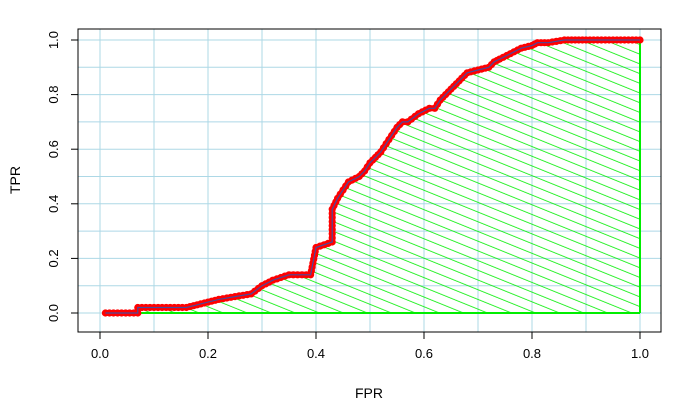 This screenshot has height=417, width=675. I want to click on y-tick-label: 0.8, so click(53, 95).